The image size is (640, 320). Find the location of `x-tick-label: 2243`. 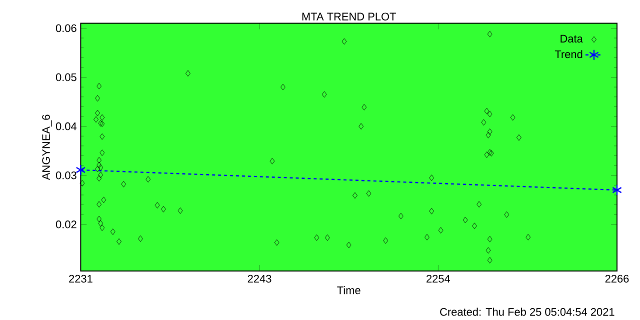

x-tick-label: 2243 is located at coordinates (260, 278).